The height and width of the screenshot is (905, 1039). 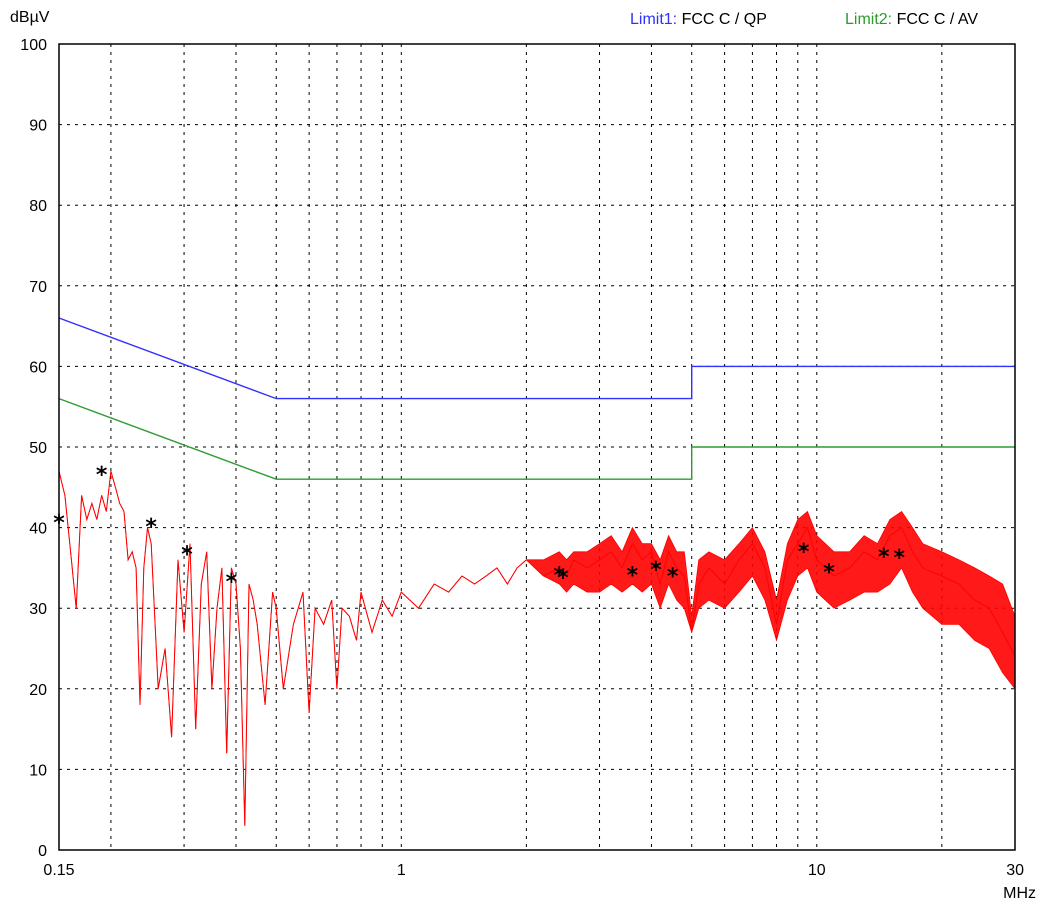 What do you see at coordinates (38, 609) in the screenshot?
I see `y-tick-label: 30` at bounding box center [38, 609].